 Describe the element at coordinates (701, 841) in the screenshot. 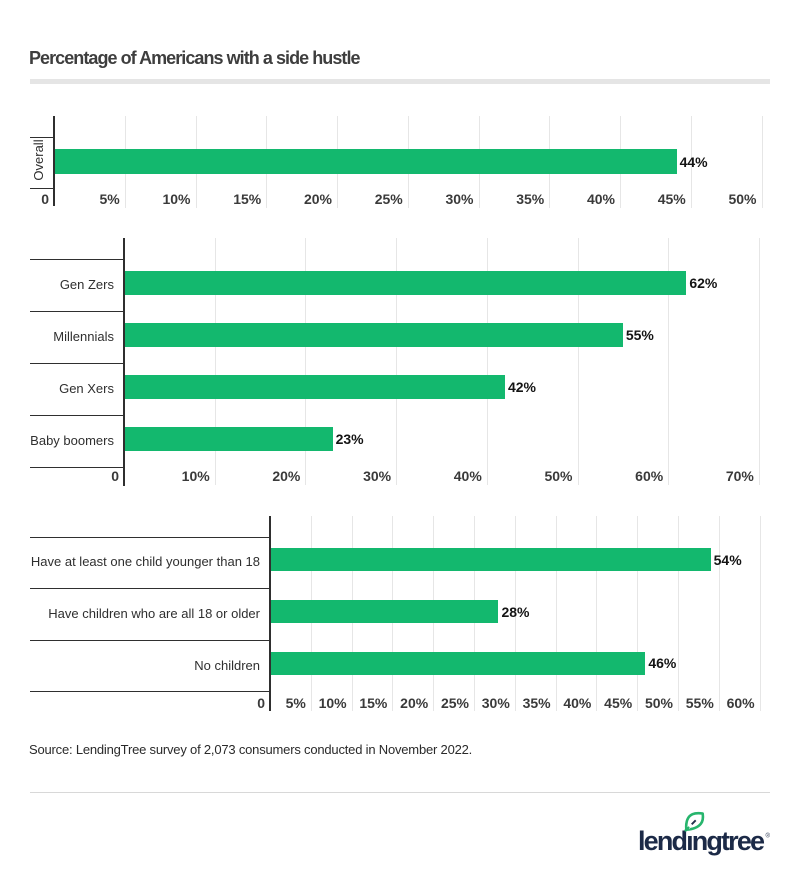

I see `svg-text: lendıngtree` at that location.